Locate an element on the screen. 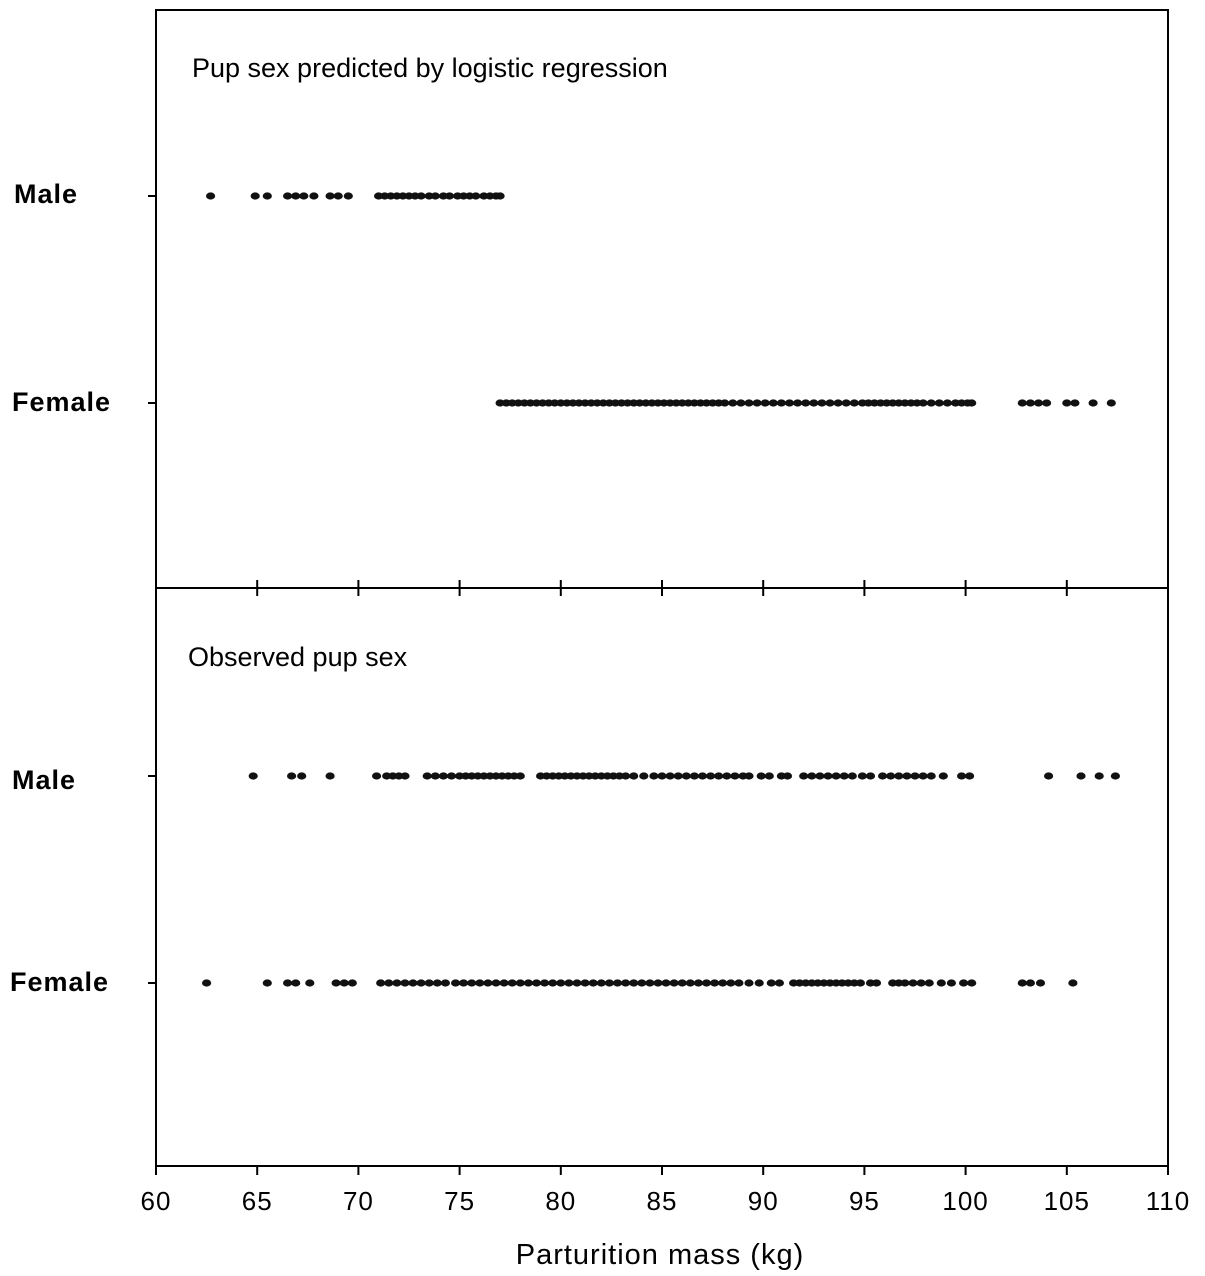 The height and width of the screenshot is (1276, 1205). x-tick-label-90: 90 is located at coordinates (763, 1201).